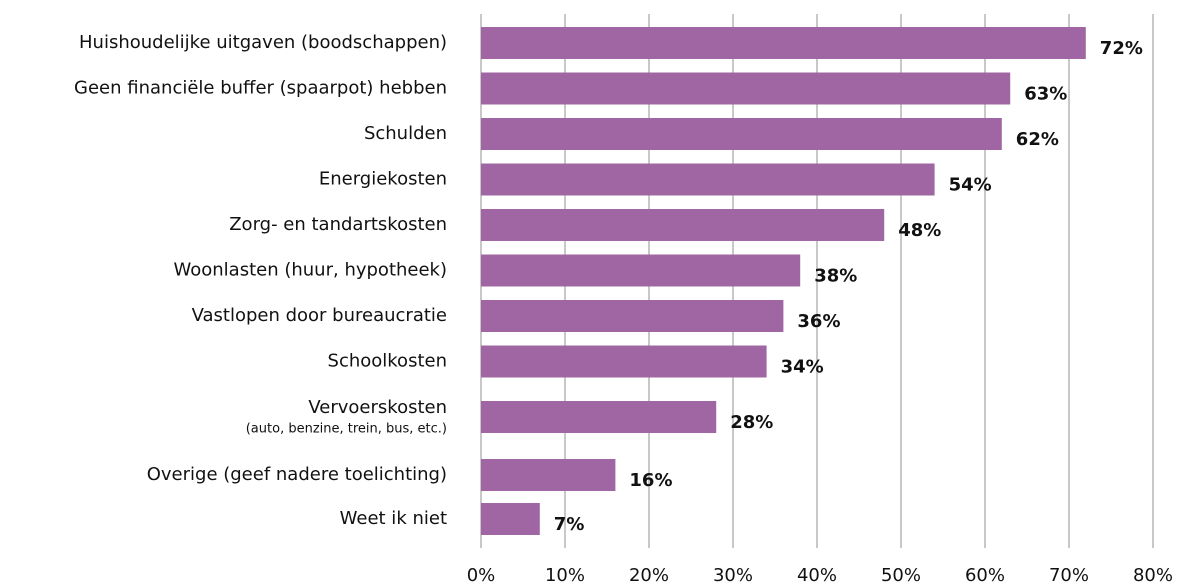 The height and width of the screenshot is (588, 1179). Describe the element at coordinates (377, 407) in the screenshot. I see `category-label: Vervoerskosten` at that location.